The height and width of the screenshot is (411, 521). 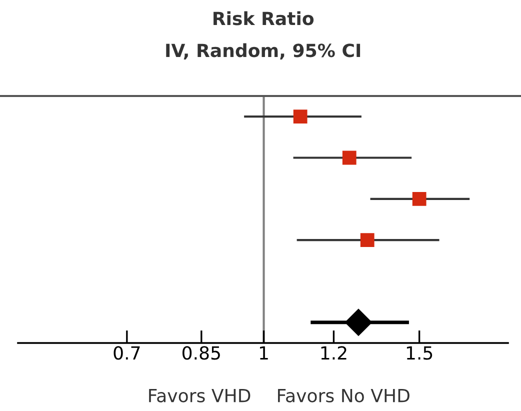 What do you see at coordinates (264, 18) in the screenshot?
I see `chart-title: Risk Ratio` at bounding box center [264, 18].